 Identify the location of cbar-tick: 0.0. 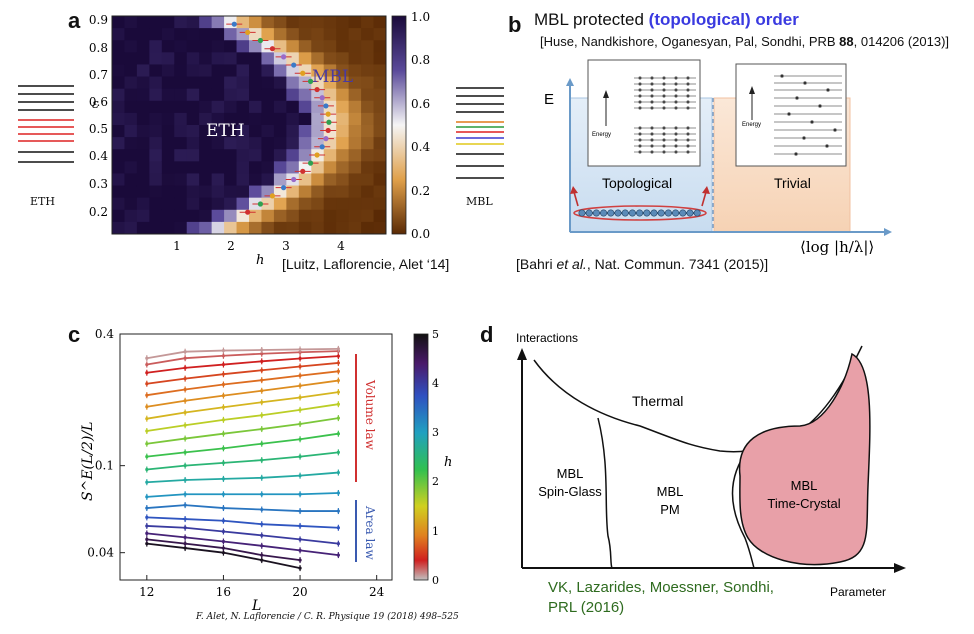
(420, 234).